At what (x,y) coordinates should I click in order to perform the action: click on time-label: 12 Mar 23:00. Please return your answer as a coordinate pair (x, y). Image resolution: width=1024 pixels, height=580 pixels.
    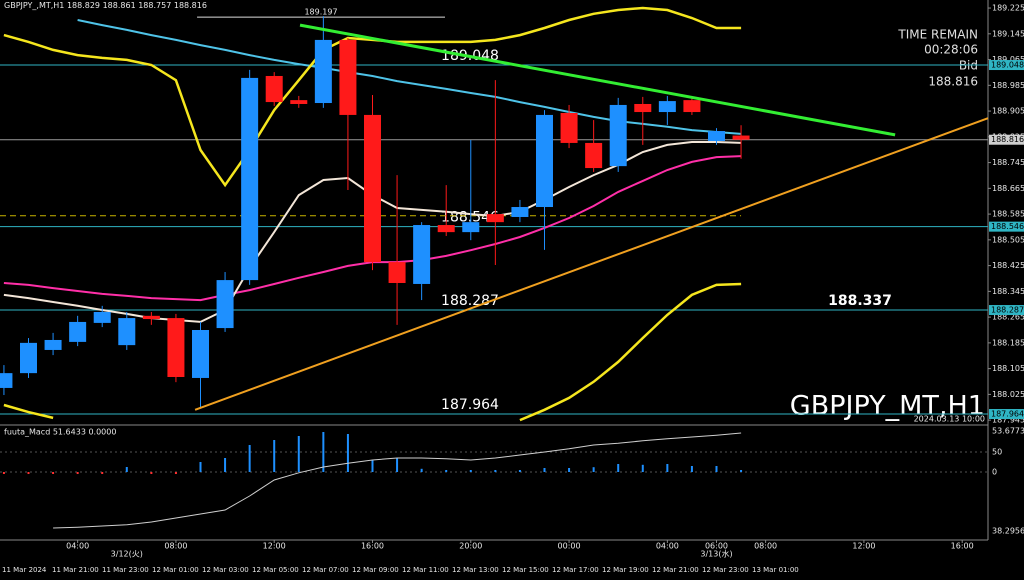
    Looking at the image, I should click on (725, 570).